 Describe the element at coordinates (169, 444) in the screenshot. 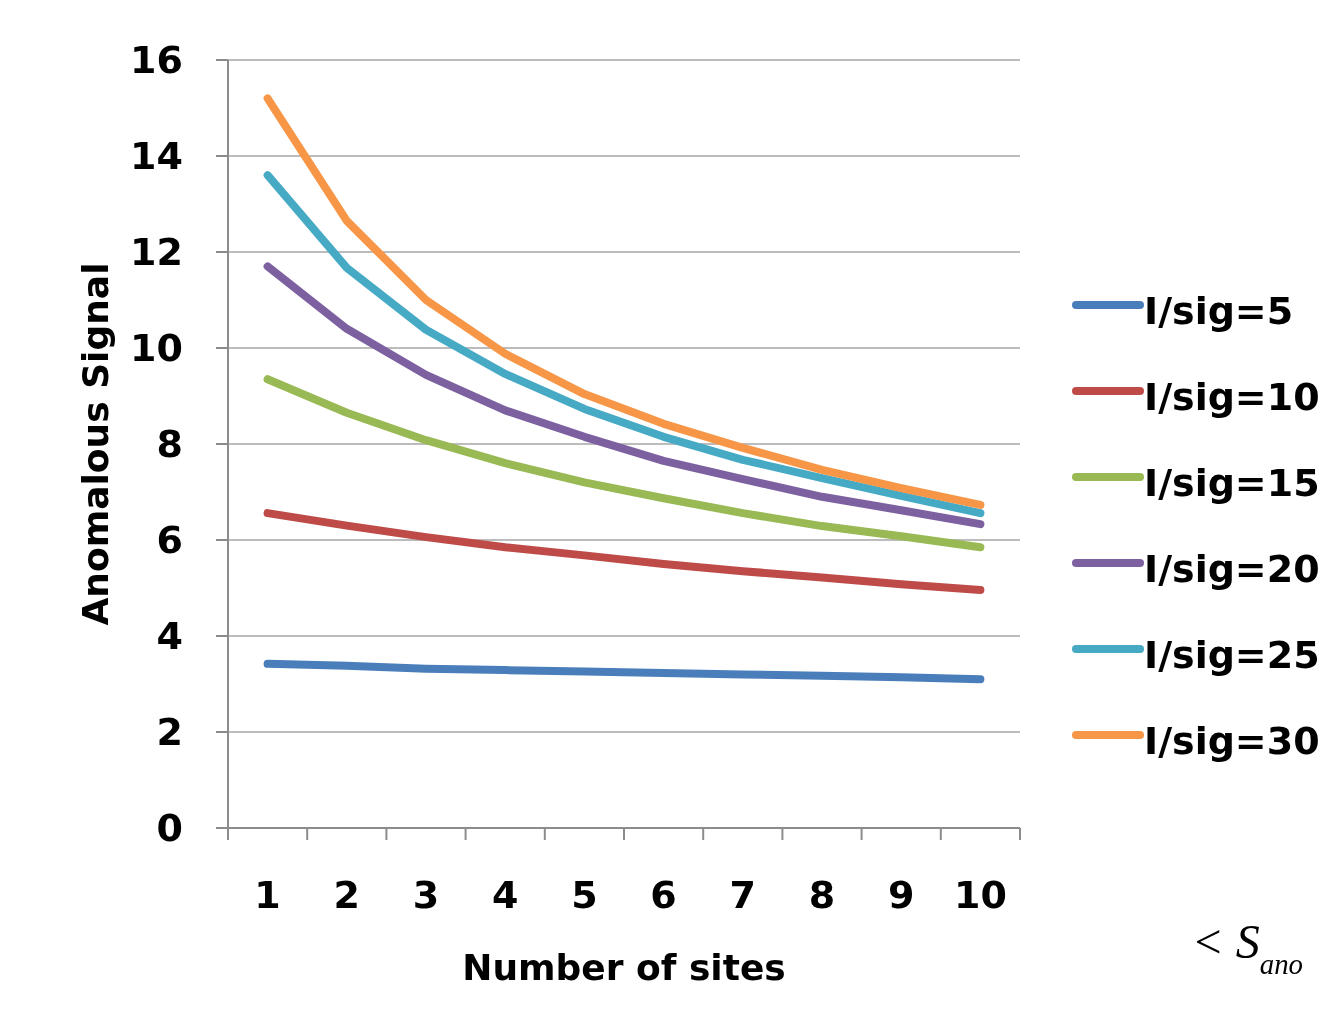

I see `y-tick-label: 8` at that location.